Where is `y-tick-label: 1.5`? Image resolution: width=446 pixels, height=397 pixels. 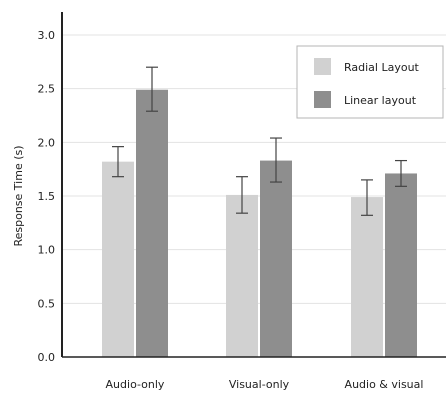 y-tick-label: 1.5 is located at coordinates (47, 196).